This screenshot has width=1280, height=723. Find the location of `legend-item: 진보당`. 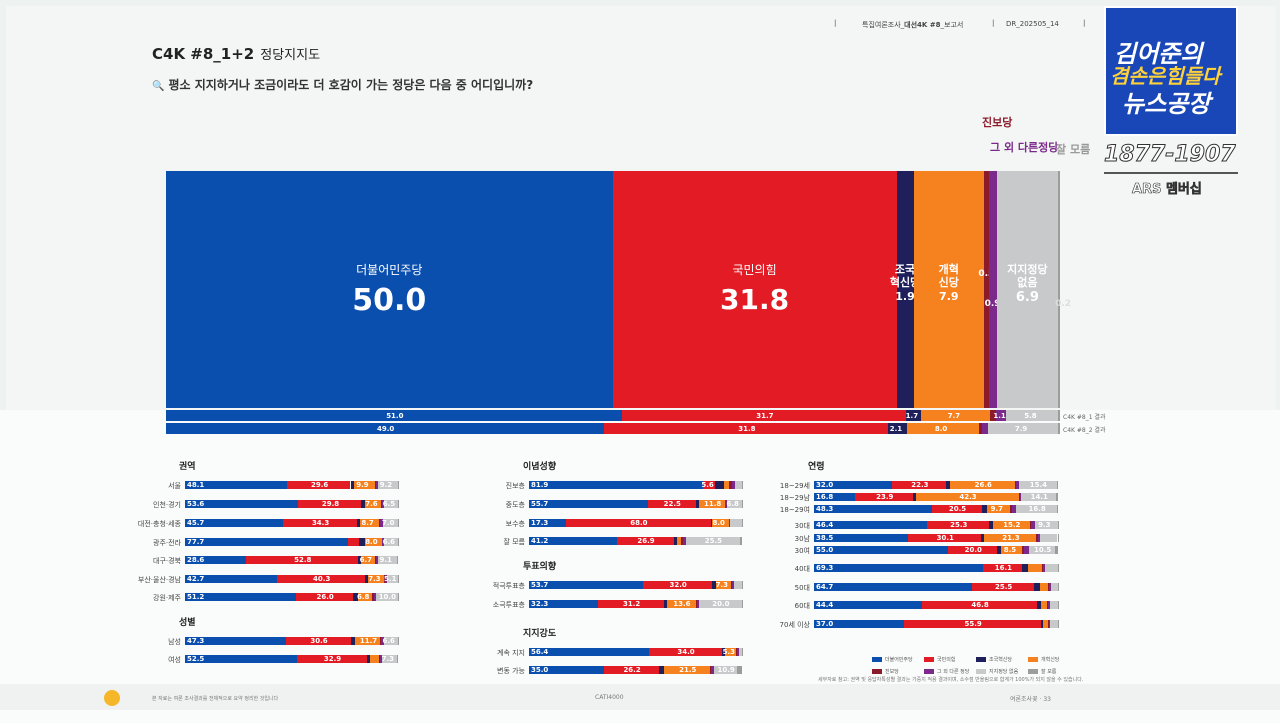

legend-item: 진보당 is located at coordinates (885, 671).